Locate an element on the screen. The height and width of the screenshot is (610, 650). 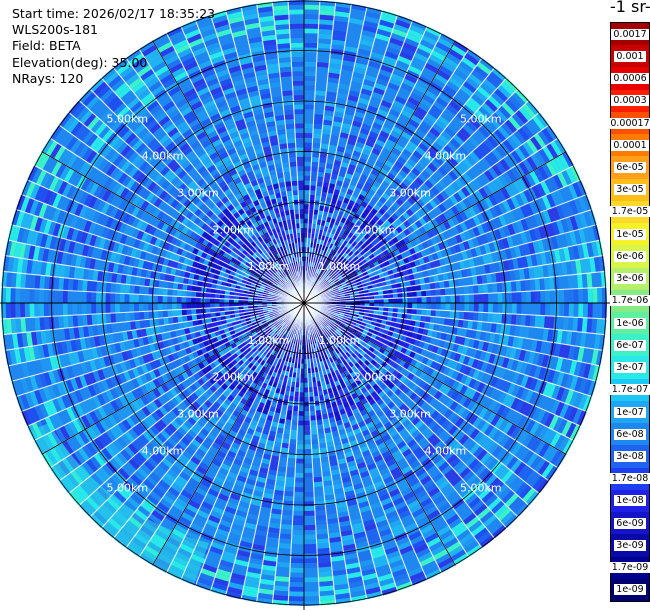
colorbar-units-title: -1 sr-1 is located at coordinates (630, 8).